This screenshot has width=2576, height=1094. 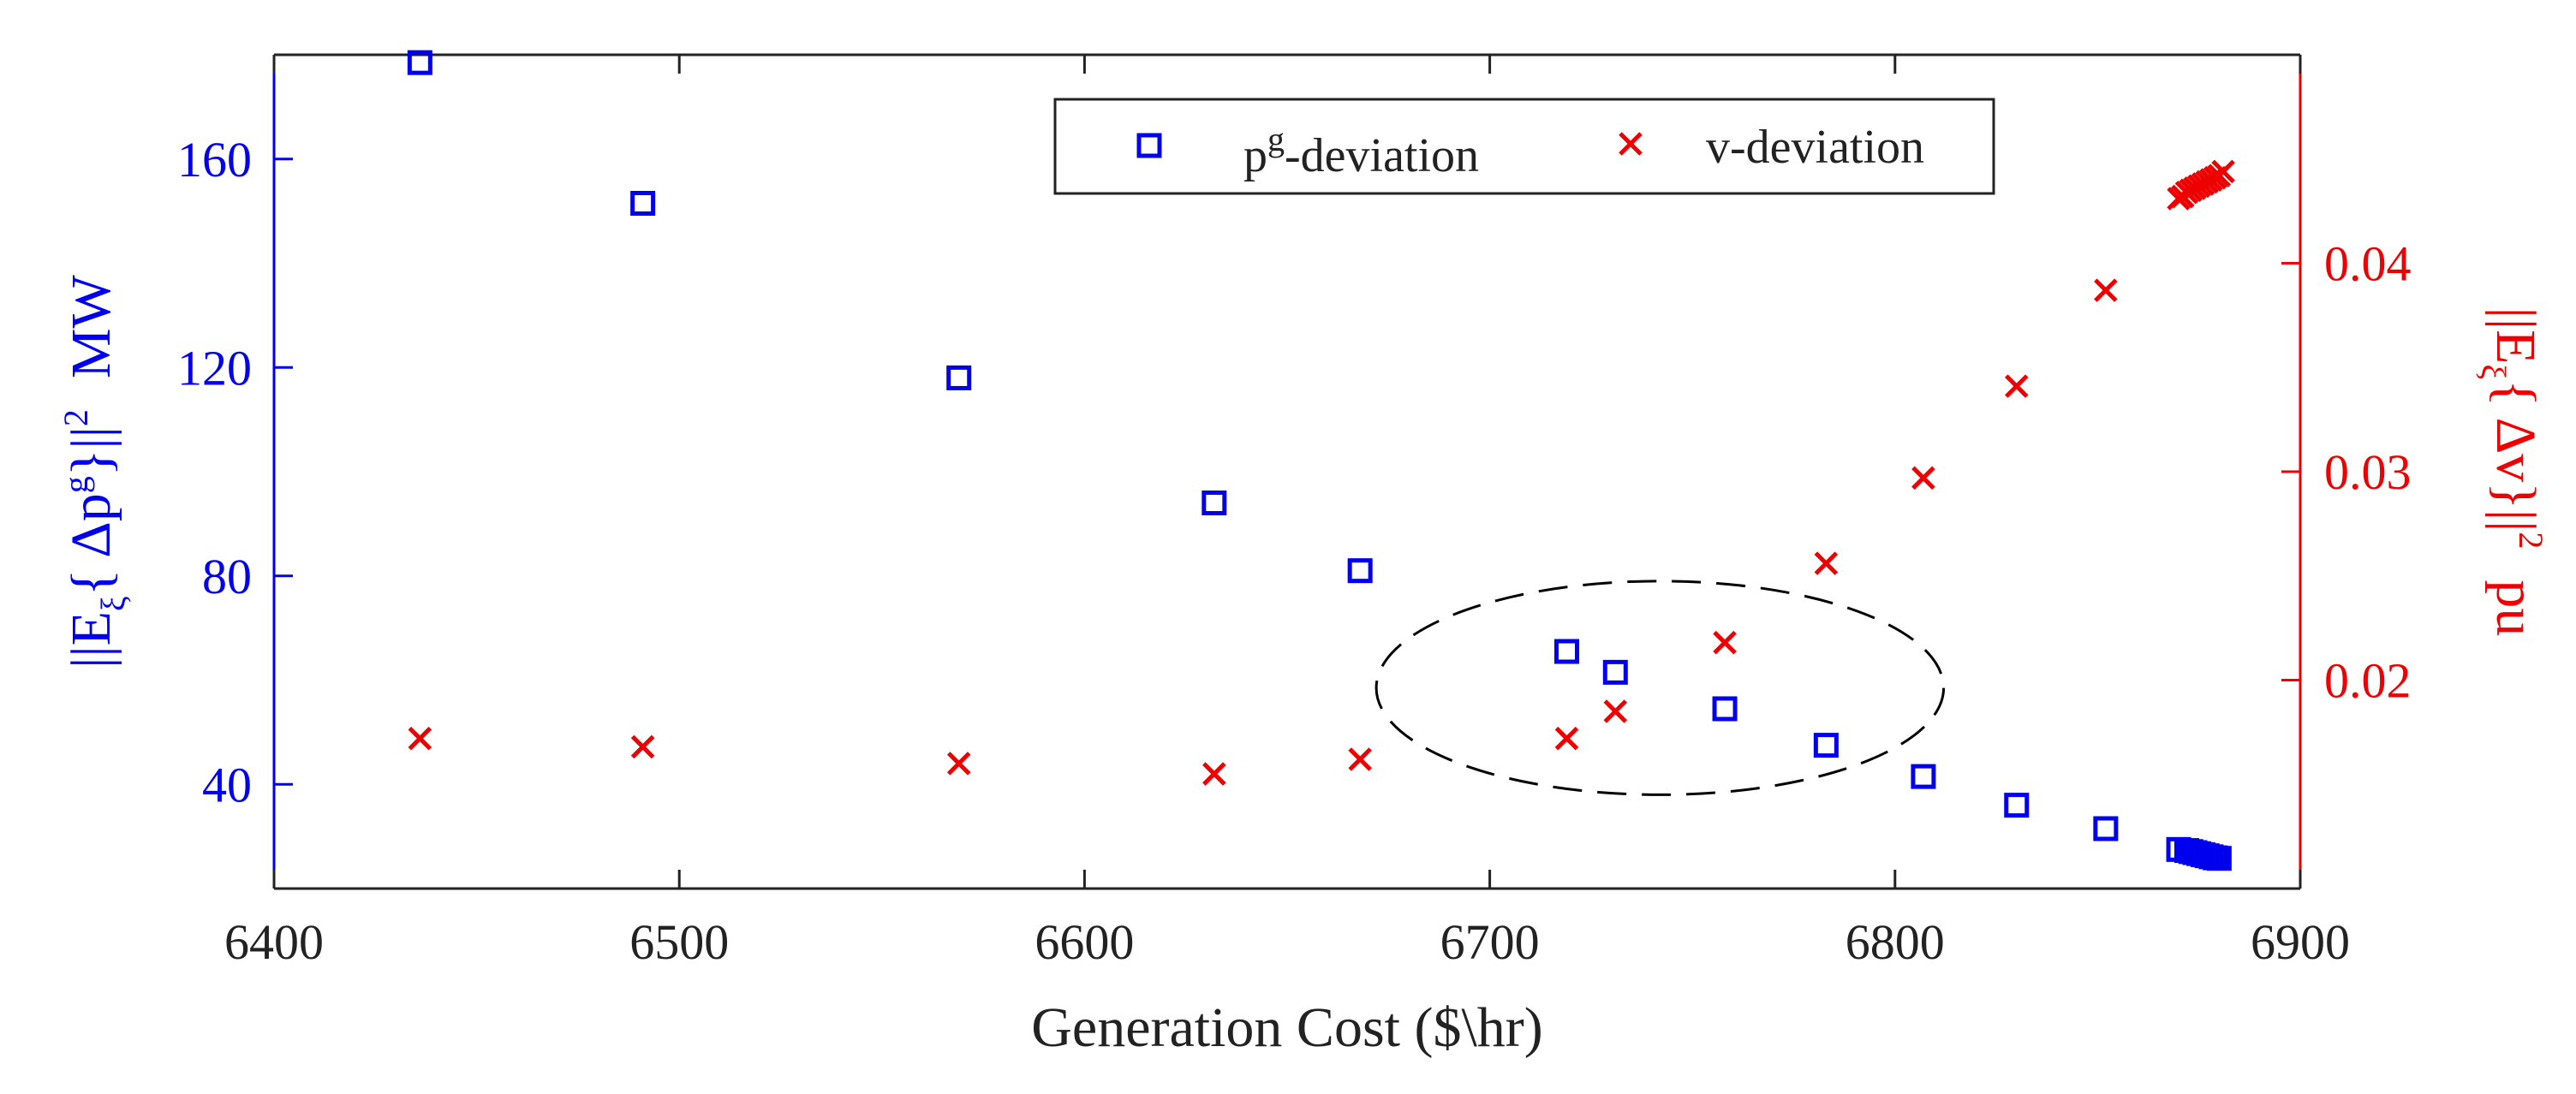 I want to click on legend-v-label: v-deviation, so click(x=1815, y=148).